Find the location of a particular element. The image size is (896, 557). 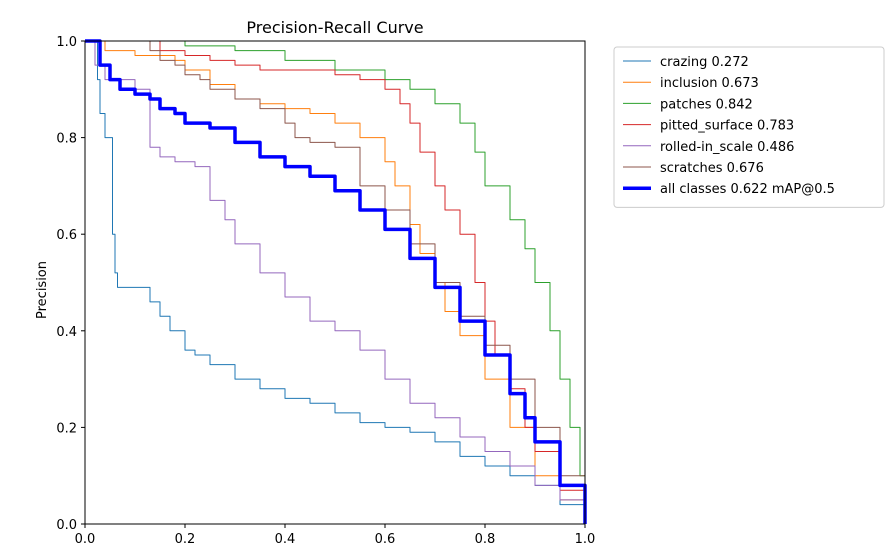

y-tick-label: 0.4 is located at coordinates (66, 332).